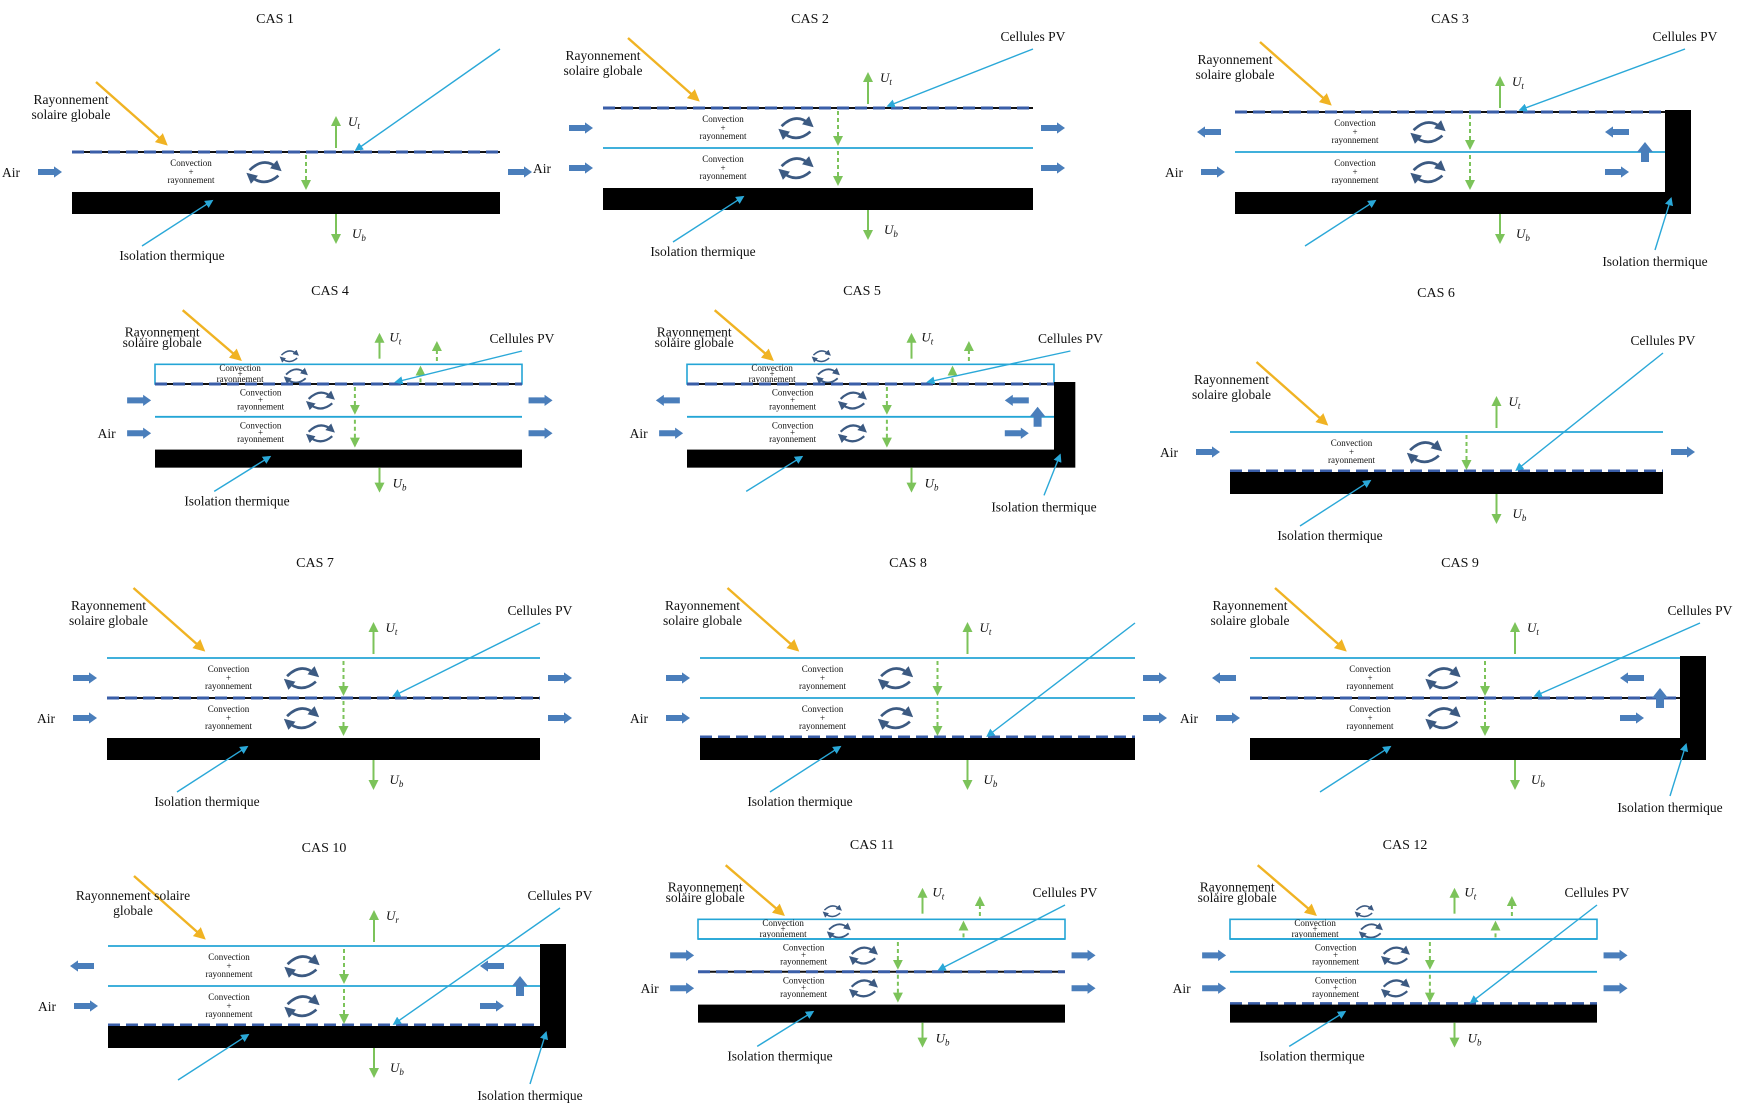 The height and width of the screenshot is (1106, 1758). Describe the element at coordinates (872, 845) in the screenshot. I see `case-title: CAS 11` at that location.